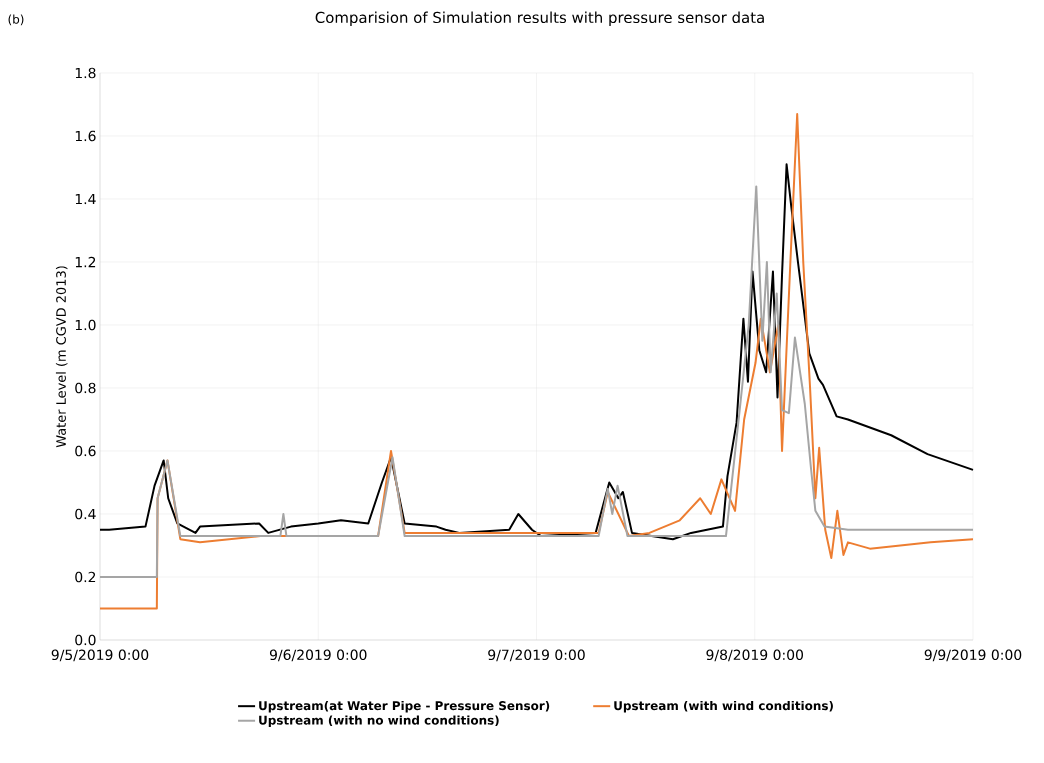 The height and width of the screenshot is (763, 1044). I want to click on y-tick-label: 0.0, so click(85, 640).